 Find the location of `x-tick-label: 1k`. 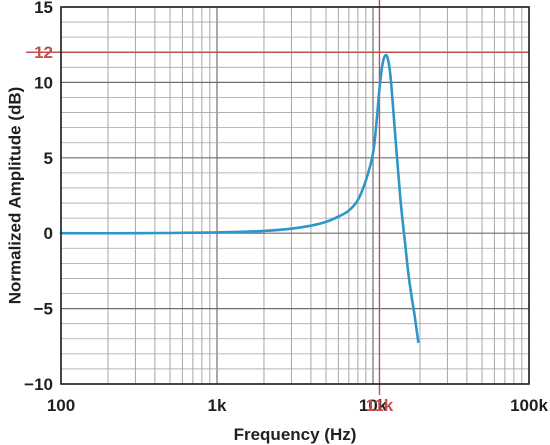

x-tick-label: 1k is located at coordinates (217, 405).